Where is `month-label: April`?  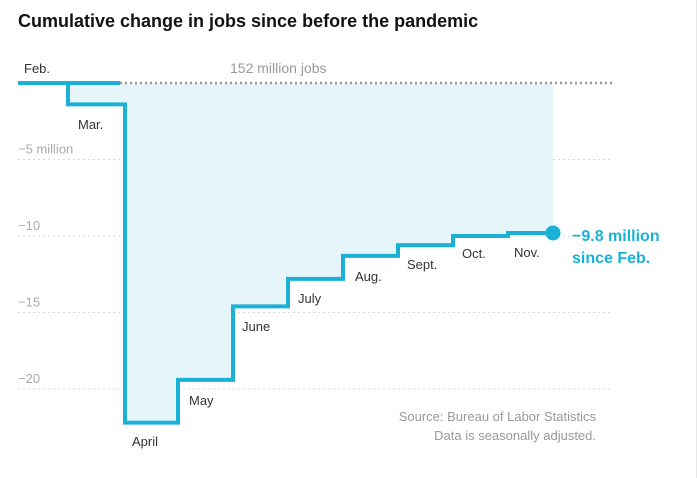
month-label: April is located at coordinates (145, 441).